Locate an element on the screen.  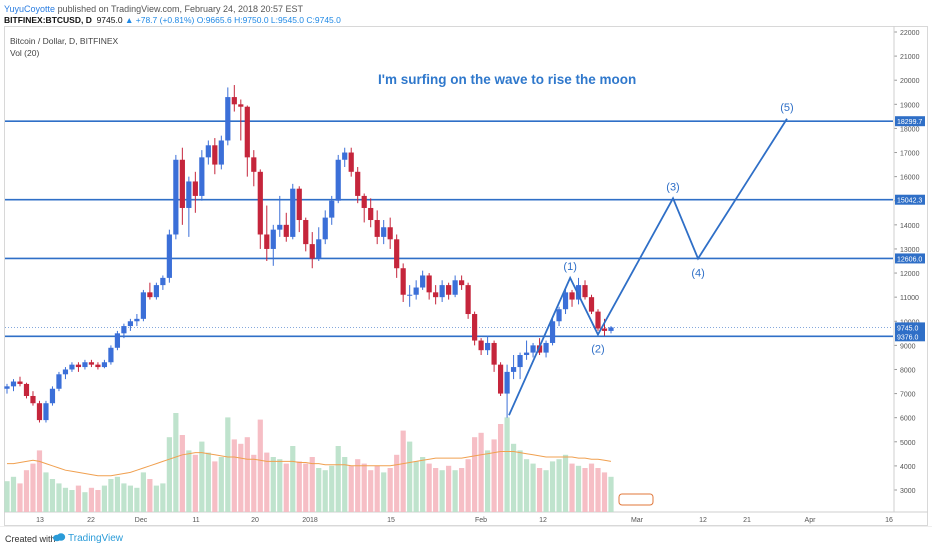
y-axis-label: 7000 is located at coordinates (908, 395).